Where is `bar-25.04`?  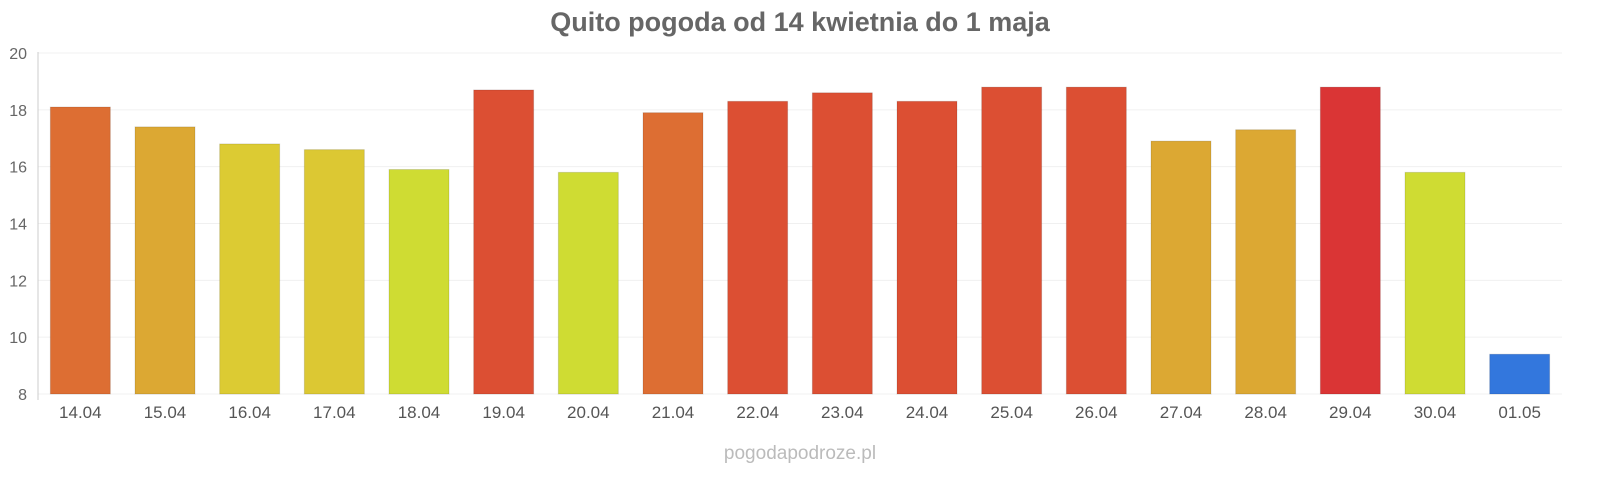
bar-25.04 is located at coordinates (1012, 240).